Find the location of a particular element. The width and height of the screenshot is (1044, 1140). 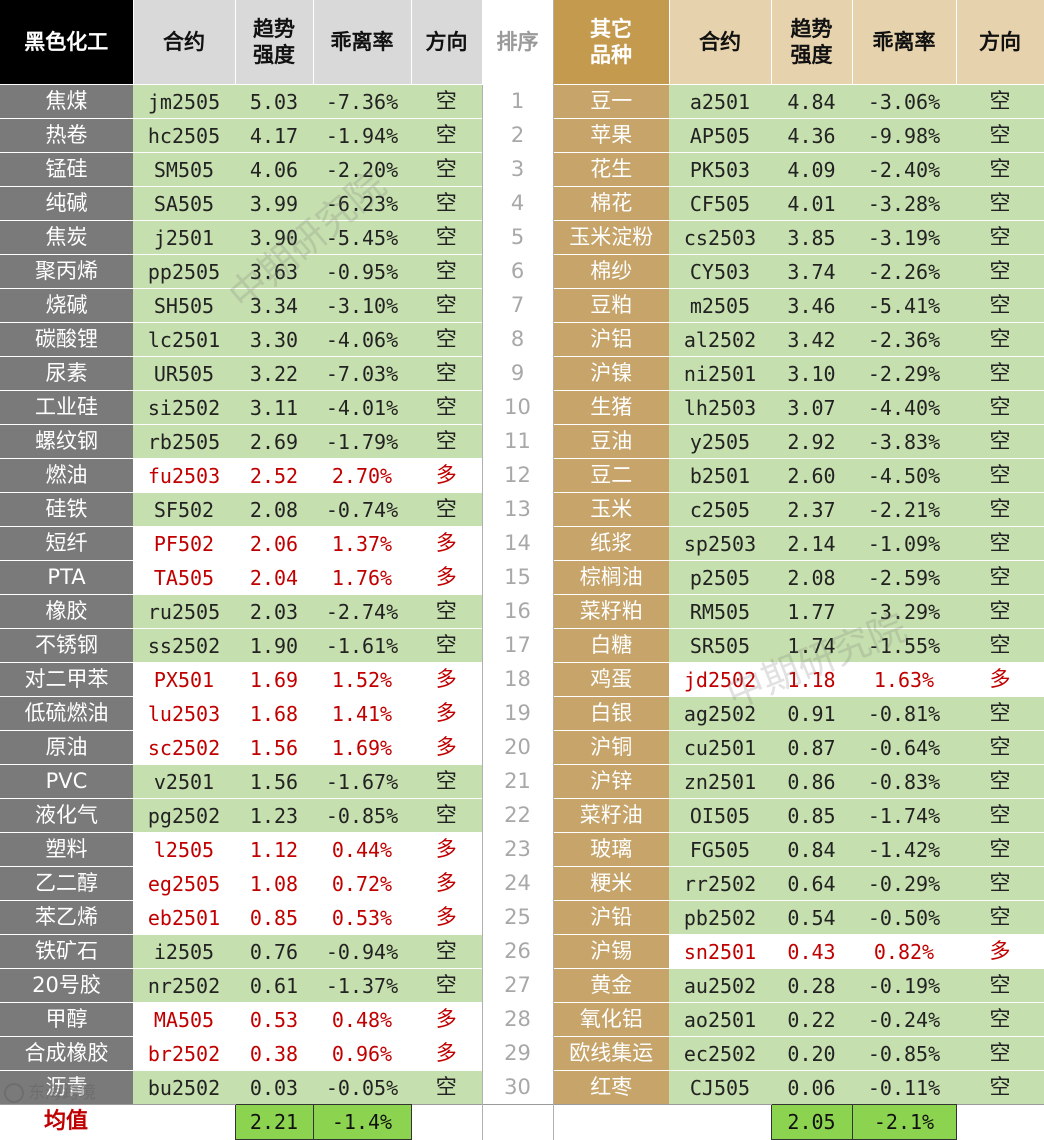

left-deviation-average: -1.4% is located at coordinates (362, 1122).